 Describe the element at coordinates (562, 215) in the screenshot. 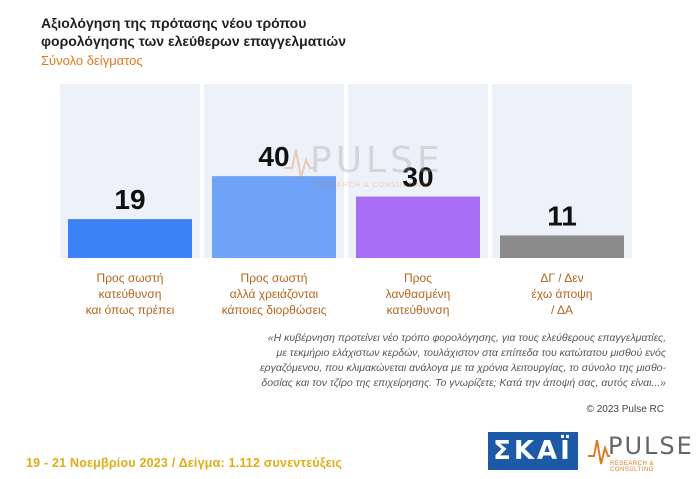

I see `data-label: 11` at that location.